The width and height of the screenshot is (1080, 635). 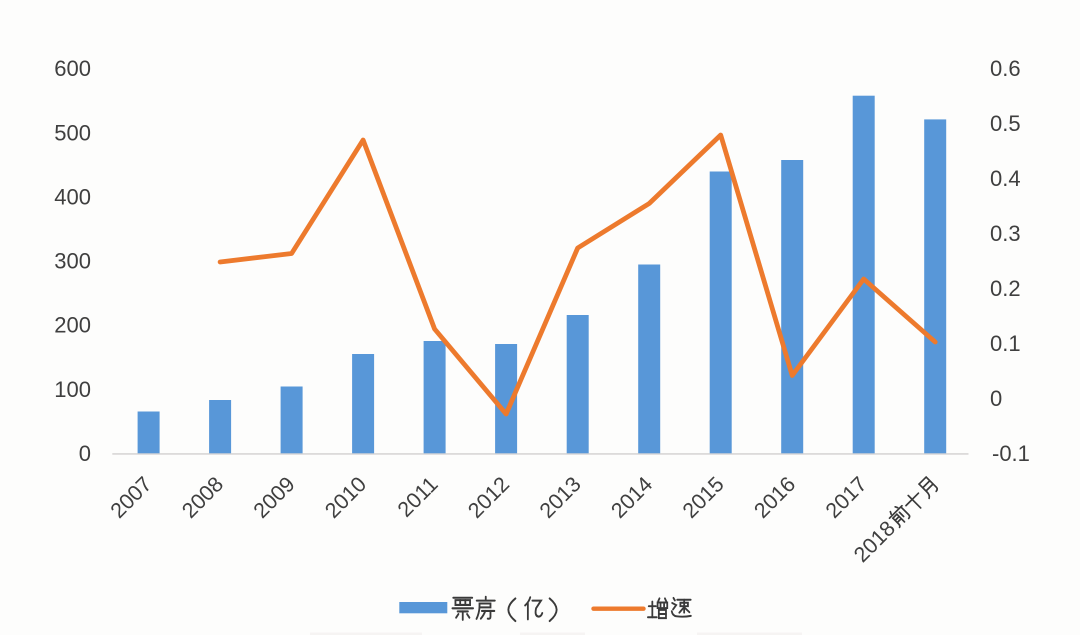 What do you see at coordinates (1005, 178) in the screenshot?
I see `svg-text: 0.4` at bounding box center [1005, 178].